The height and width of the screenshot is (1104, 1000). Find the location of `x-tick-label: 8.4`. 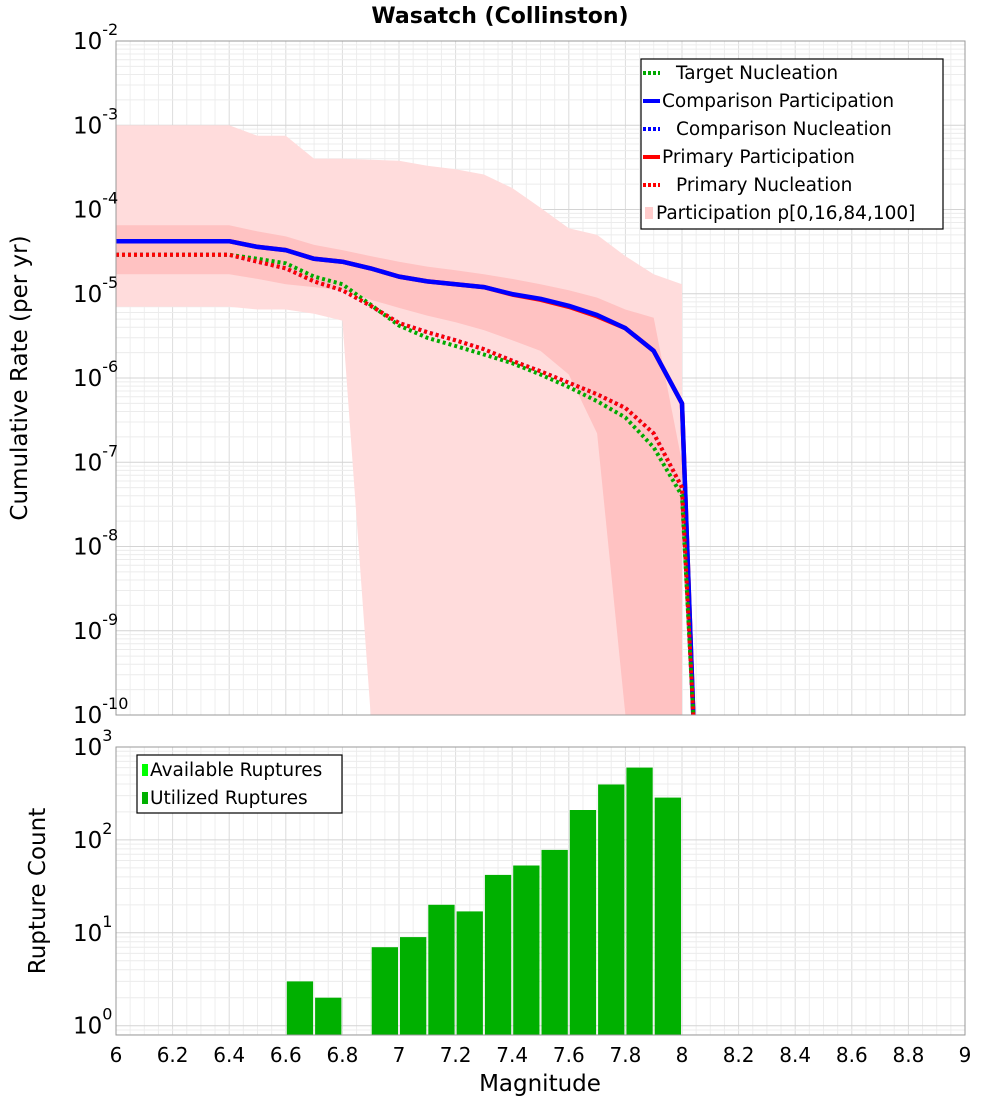

x-tick-label: 8.4 is located at coordinates (795, 1055).